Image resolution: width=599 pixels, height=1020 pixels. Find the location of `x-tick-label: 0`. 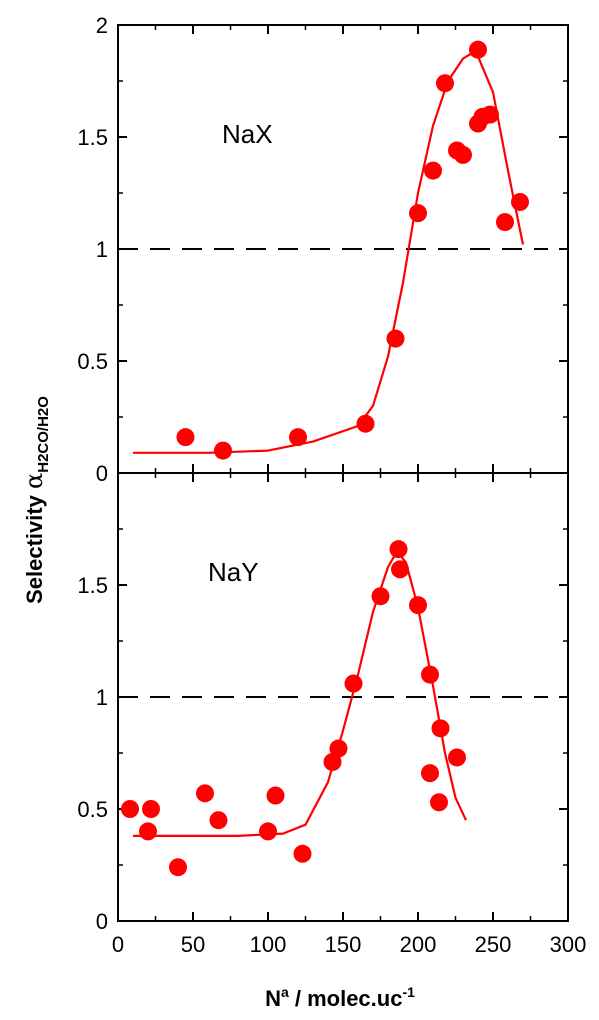

x-tick-label: 0 is located at coordinates (118, 944).